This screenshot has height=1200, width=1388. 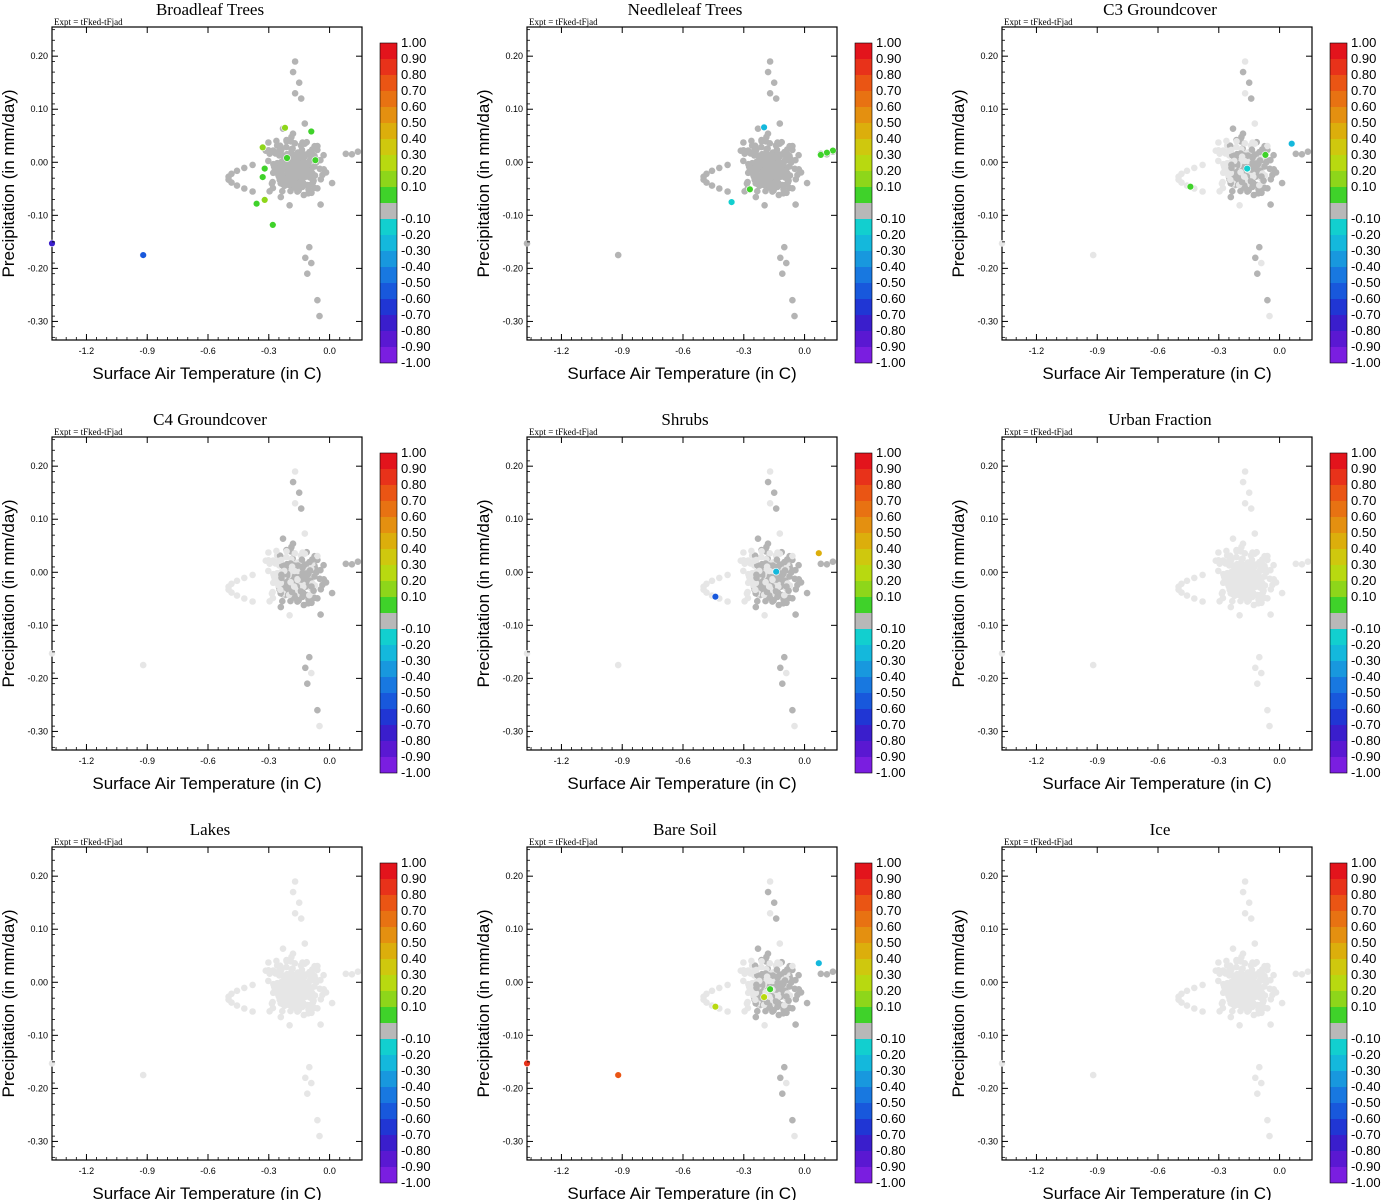 I want to click on panel-title: C4 Groundcover, so click(x=210, y=419).